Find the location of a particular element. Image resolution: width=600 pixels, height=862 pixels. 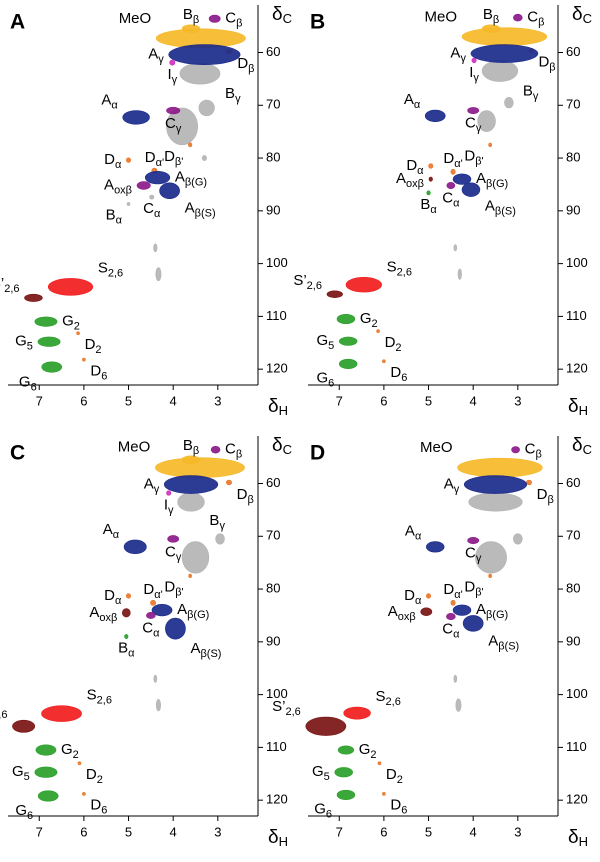

y-axis-label-sub: C is located at coordinates (587, 18).